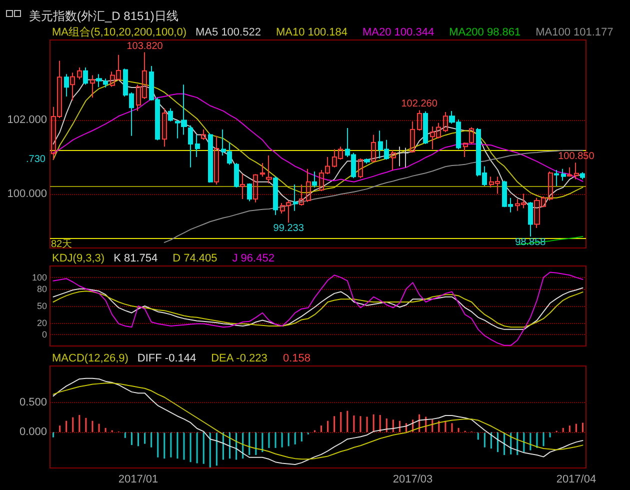 The width and height of the screenshot is (630, 490). What do you see at coordinates (195, 258) in the screenshot?
I see `text: D 74.405` at bounding box center [195, 258].